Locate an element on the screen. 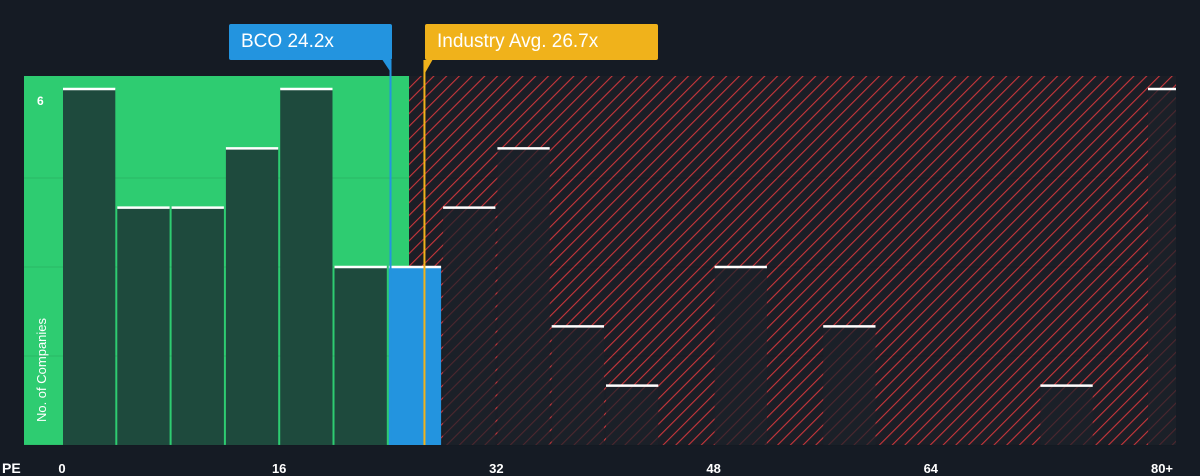 Image resolution: width=1200 pixels, height=476 pixels. x-tick-label: 64 is located at coordinates (931, 468).